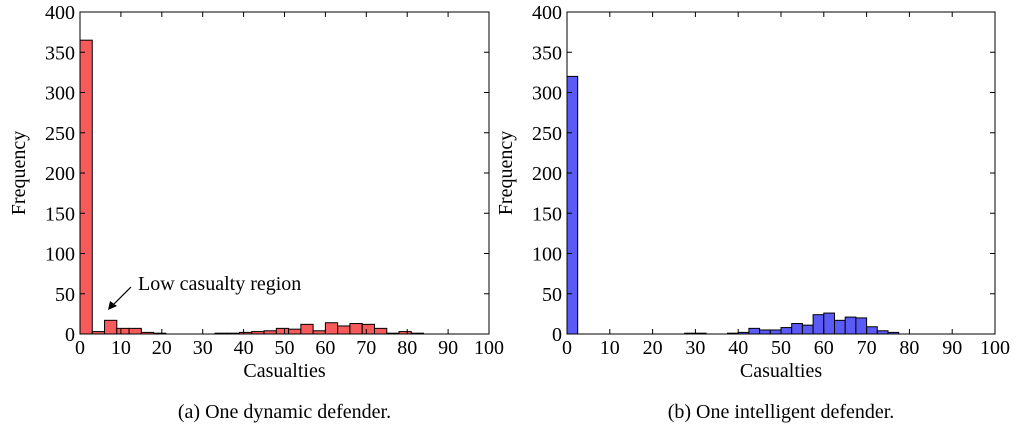 This screenshot has height=435, width=1025. Describe the element at coordinates (284, 412) in the screenshot. I see `caption: (a) One dynamic defender.` at that location.